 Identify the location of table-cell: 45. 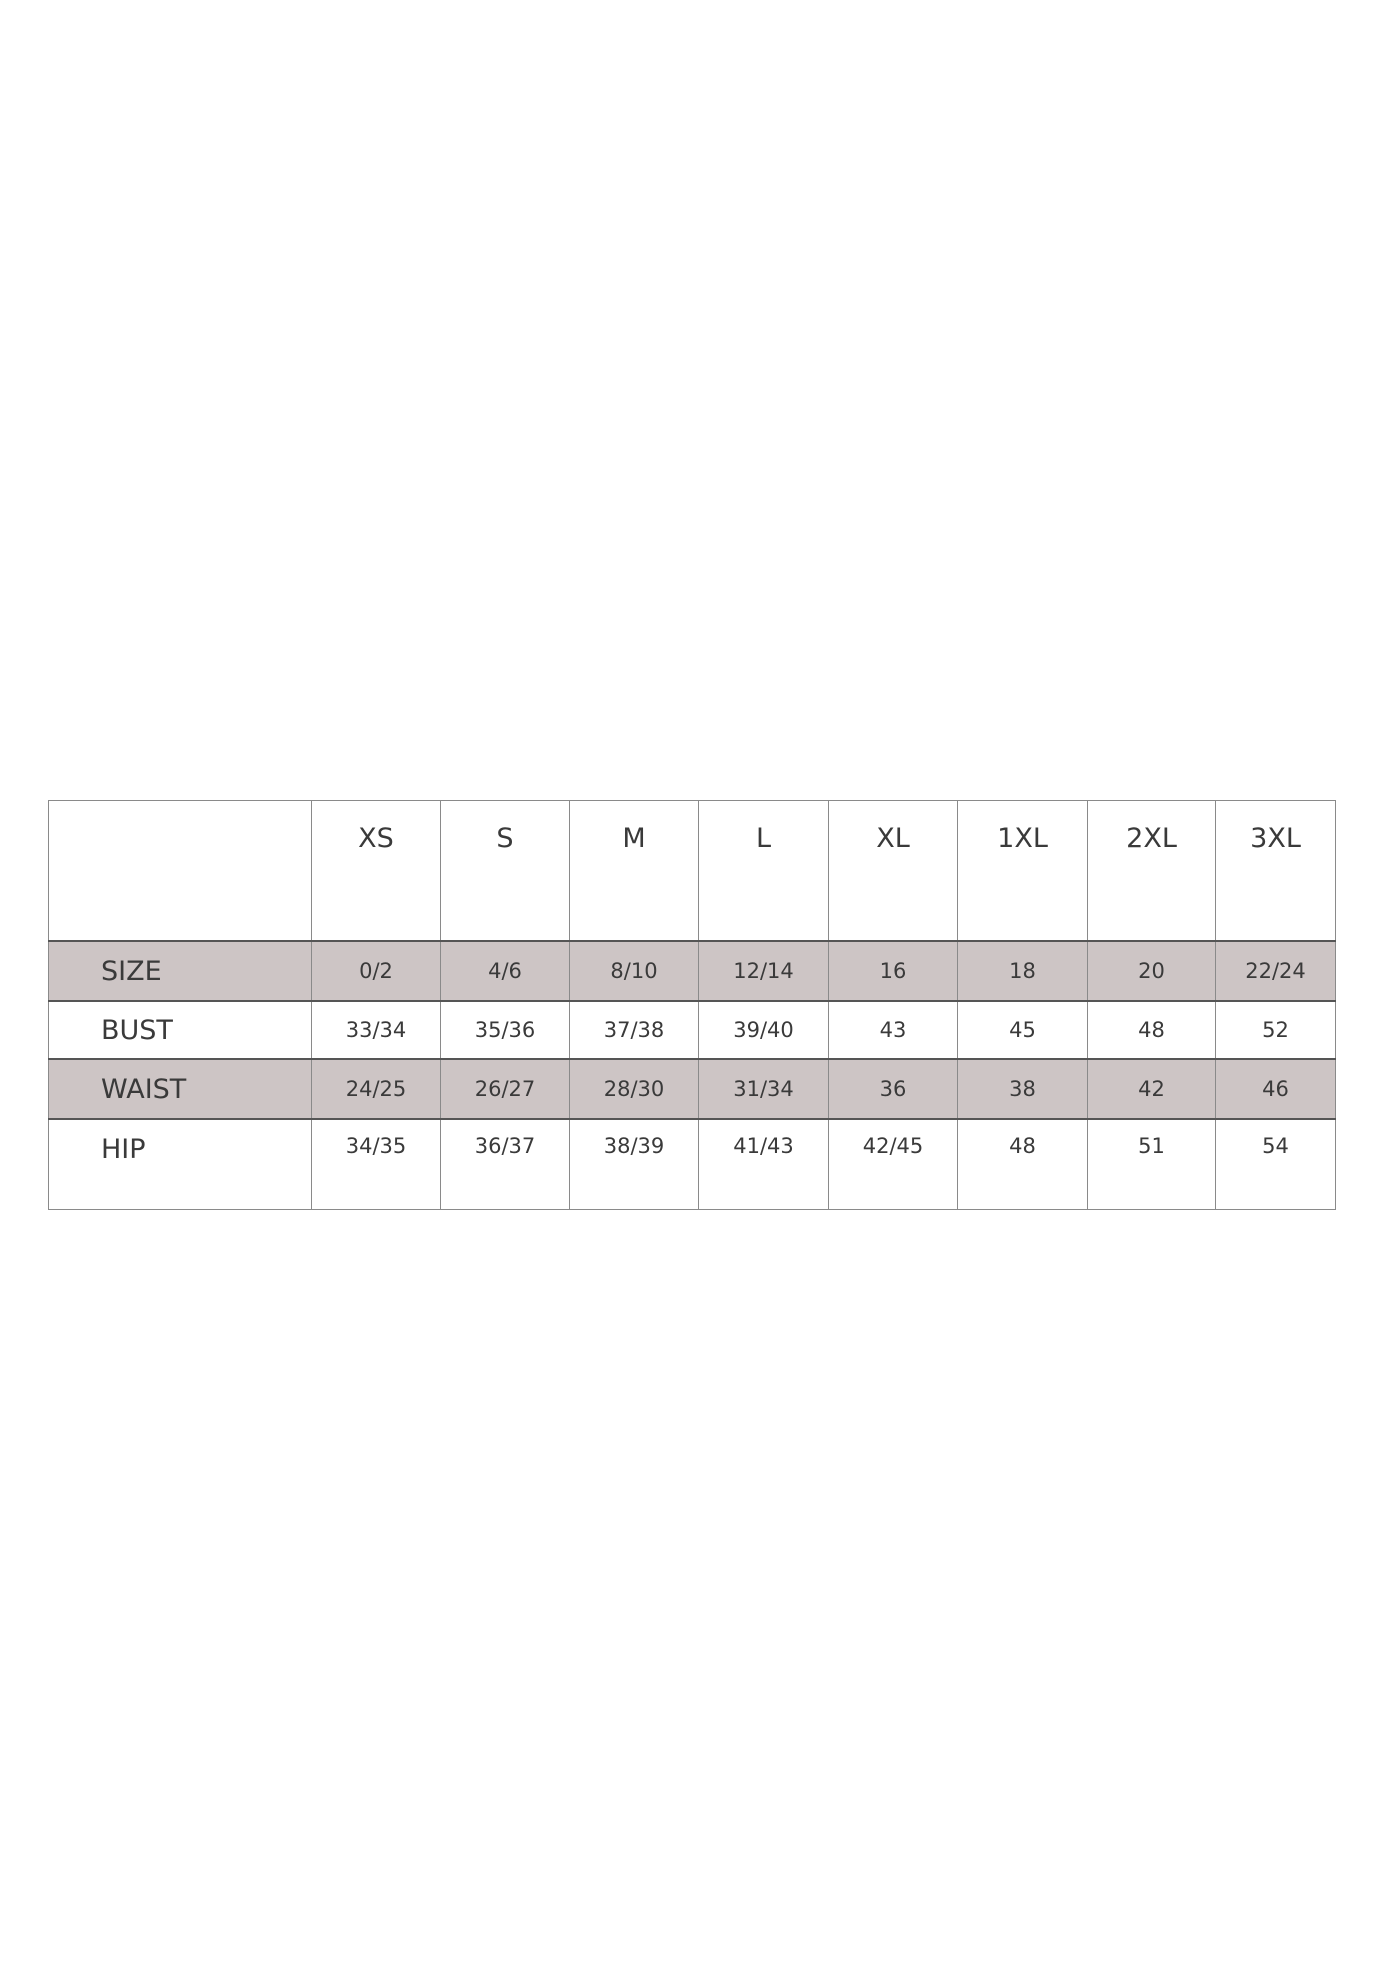
(1022, 1030).